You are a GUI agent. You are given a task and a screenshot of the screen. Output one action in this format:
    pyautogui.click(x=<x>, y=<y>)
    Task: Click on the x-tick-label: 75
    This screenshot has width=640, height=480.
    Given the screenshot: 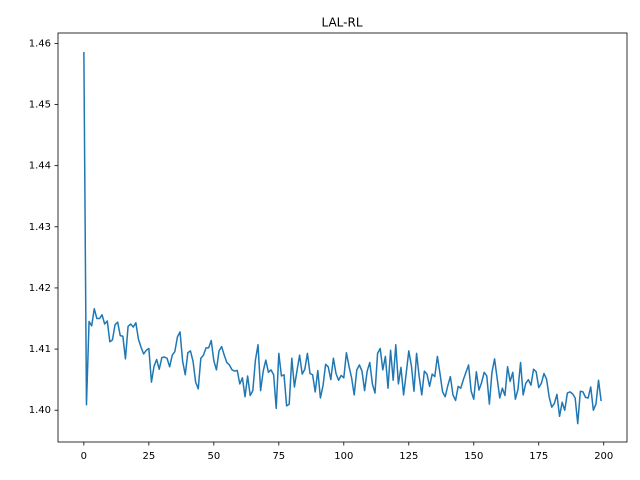 What is the action you would take?
    pyautogui.click(x=278, y=456)
    